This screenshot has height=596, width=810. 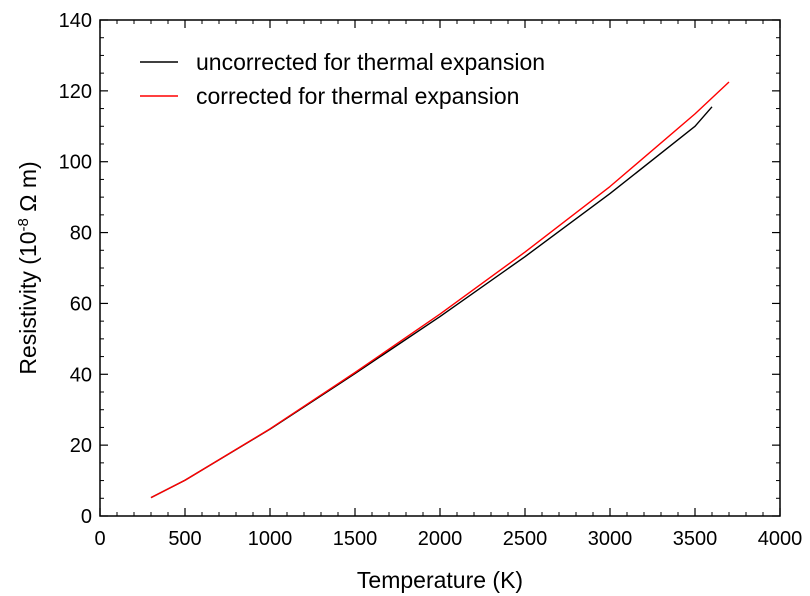 What do you see at coordinates (695, 539) in the screenshot?
I see `x-tick-label: 3500` at bounding box center [695, 539].